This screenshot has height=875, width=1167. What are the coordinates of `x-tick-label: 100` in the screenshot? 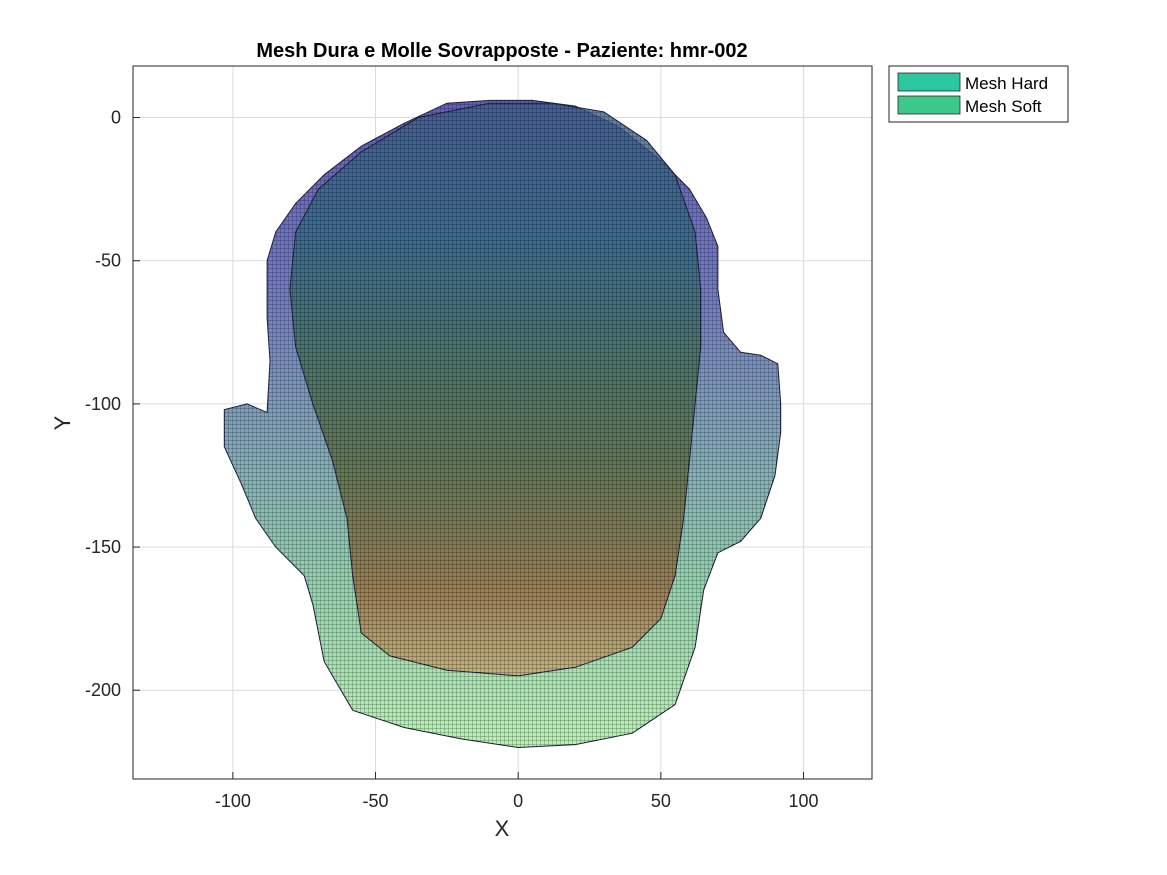 It's located at (803, 801).